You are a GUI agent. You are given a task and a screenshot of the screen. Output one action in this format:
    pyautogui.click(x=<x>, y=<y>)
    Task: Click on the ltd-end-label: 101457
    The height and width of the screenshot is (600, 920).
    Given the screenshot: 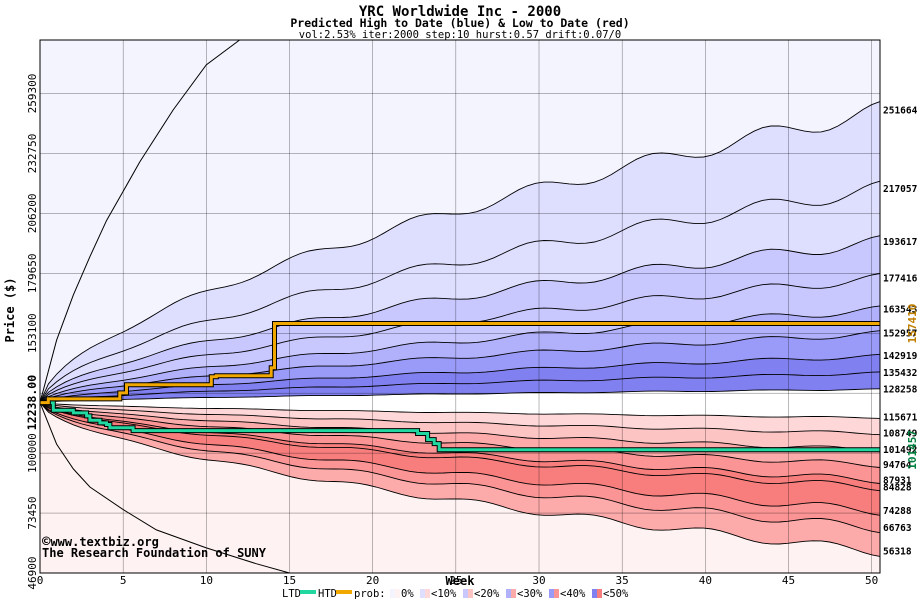 What is the action you would take?
    pyautogui.click(x=912, y=450)
    